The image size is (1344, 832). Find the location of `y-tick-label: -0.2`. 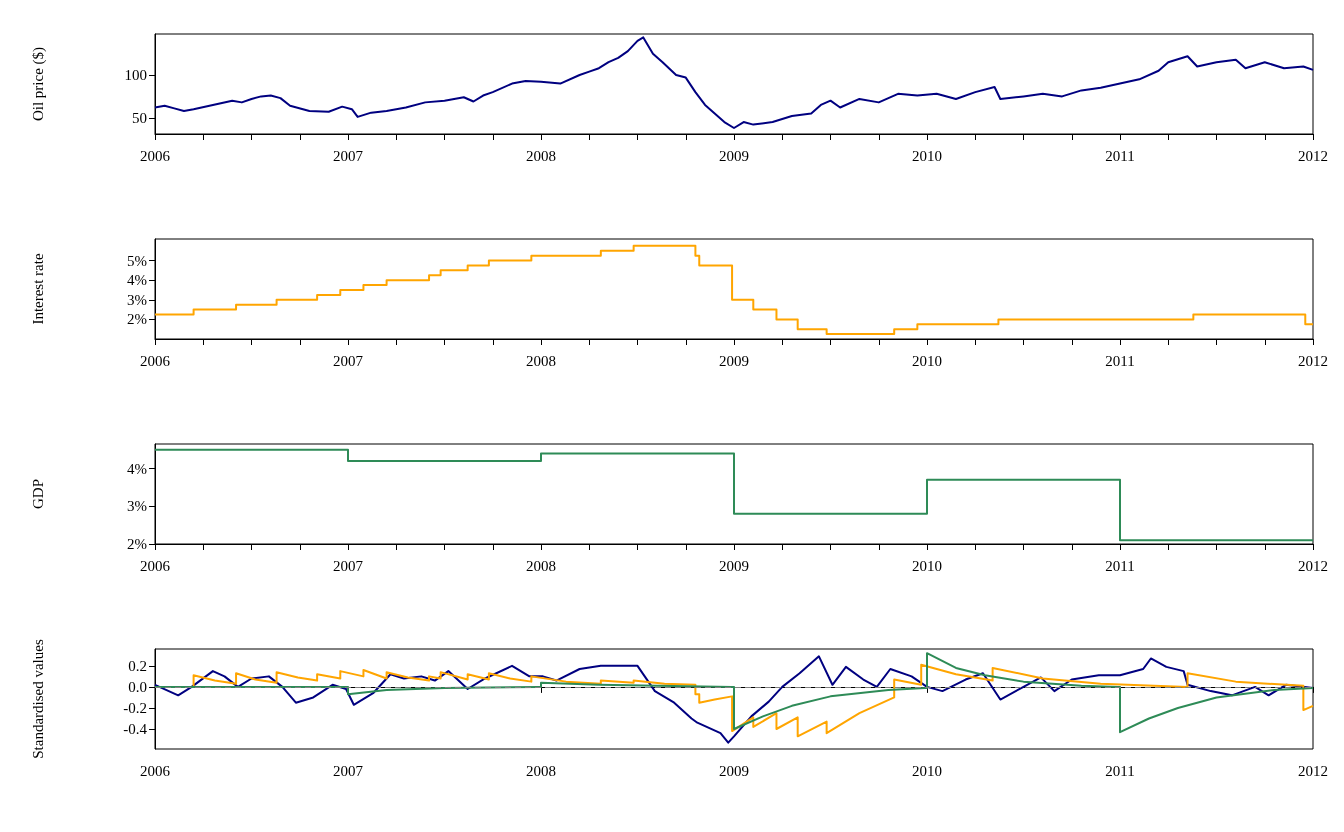

y-tick-label: -0.2 is located at coordinates (135, 707).